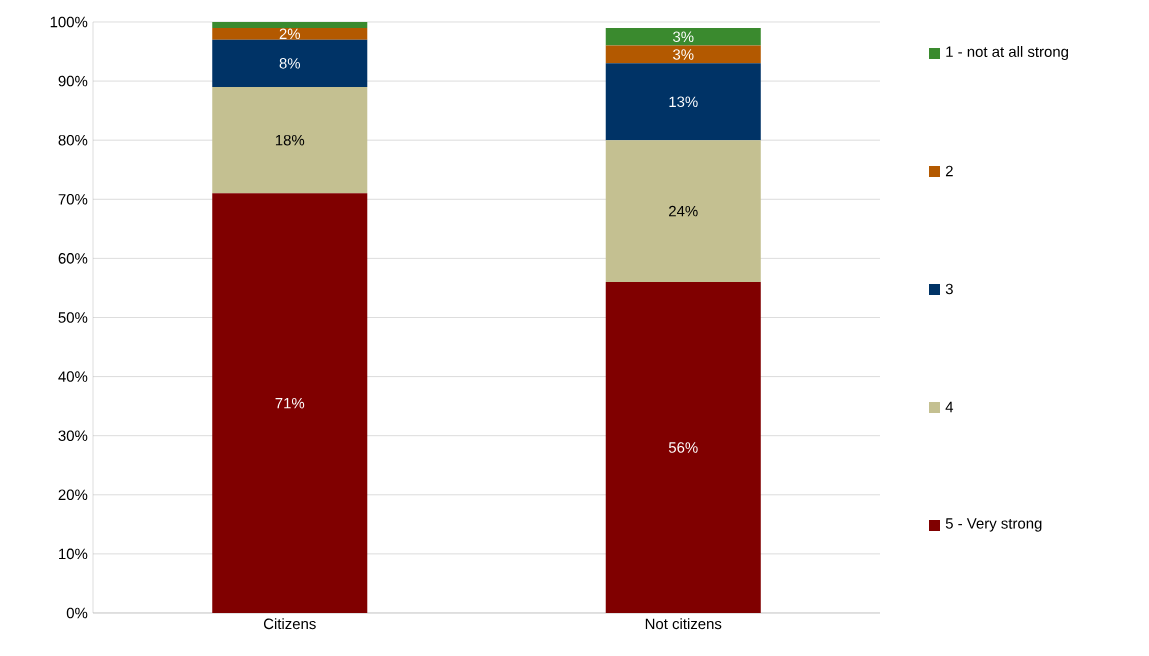 This screenshot has width=1149, height=656. Describe the element at coordinates (77, 613) in the screenshot. I see `y-tick-label: 0%` at that location.